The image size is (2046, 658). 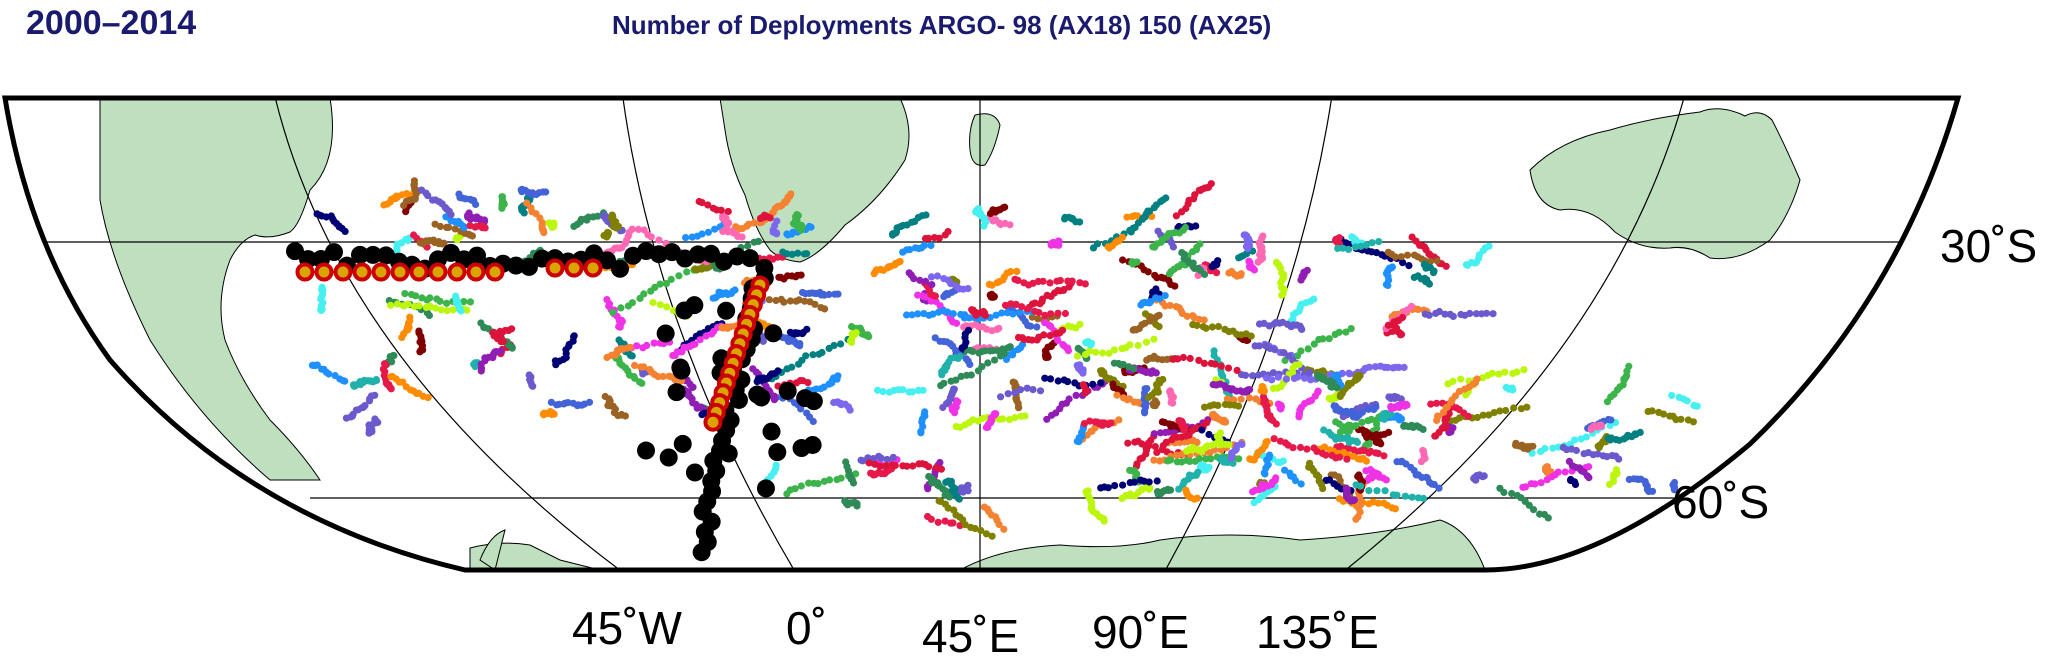 I want to click on meridian-90e, so click(x=1247, y=334).